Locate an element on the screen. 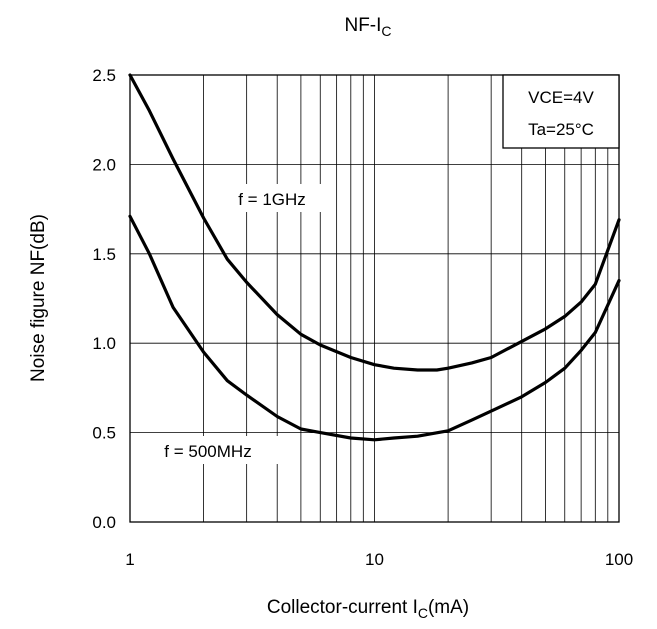  series-label-500mhz-text: f = 500MHz is located at coordinates (207, 451).